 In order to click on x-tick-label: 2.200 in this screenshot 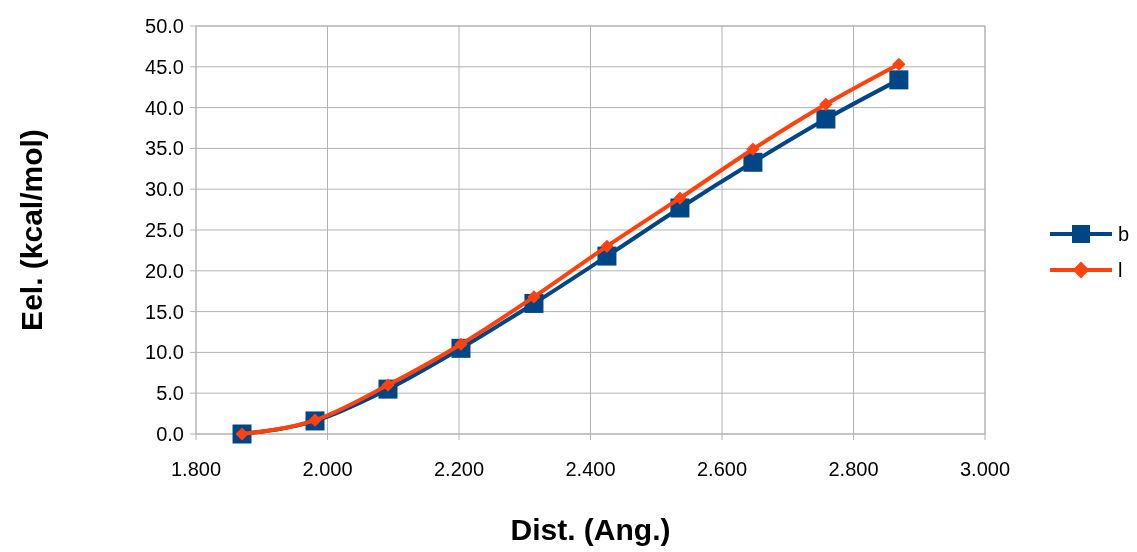, I will do `click(459, 469)`.